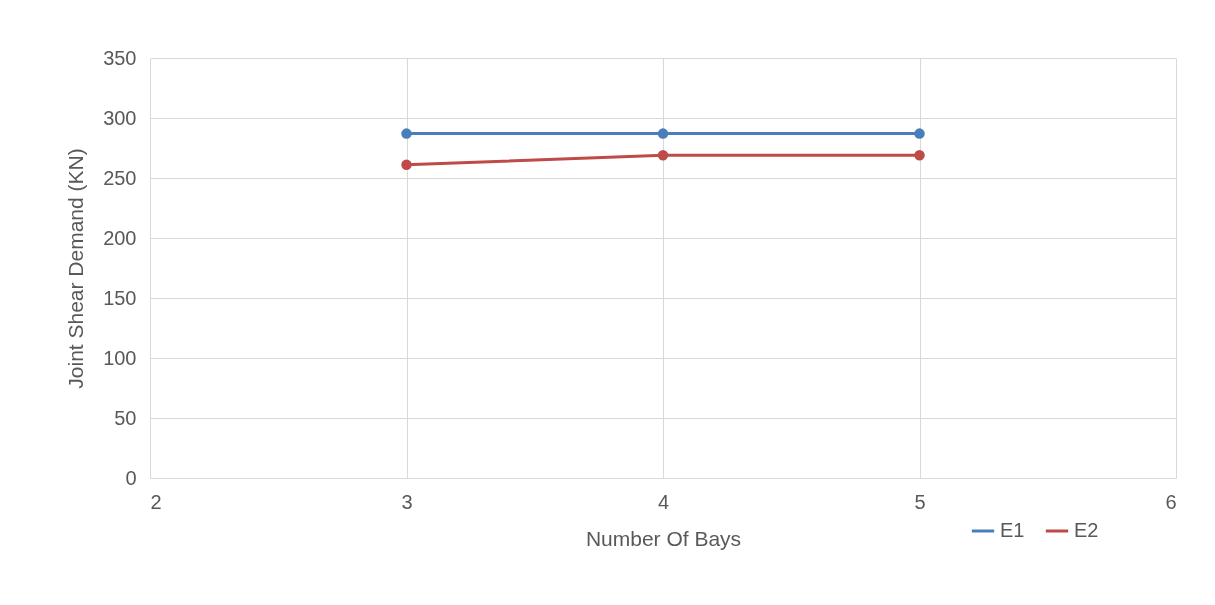  Describe the element at coordinates (156, 501) in the screenshot. I see `x-tick-label: 2` at that location.